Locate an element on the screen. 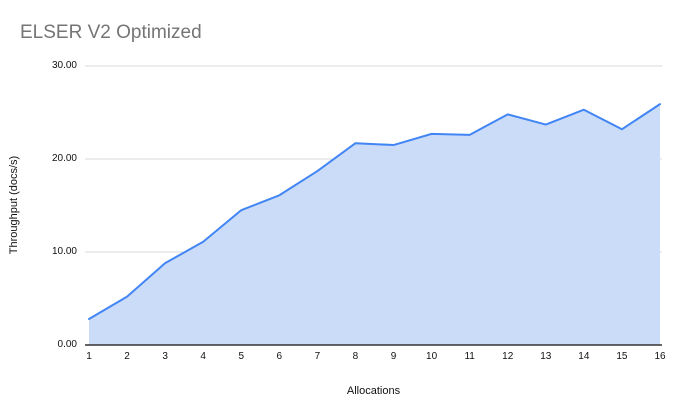 The height and width of the screenshot is (419, 677). chart-title: ELSER V2 Optimized is located at coordinates (111, 32).